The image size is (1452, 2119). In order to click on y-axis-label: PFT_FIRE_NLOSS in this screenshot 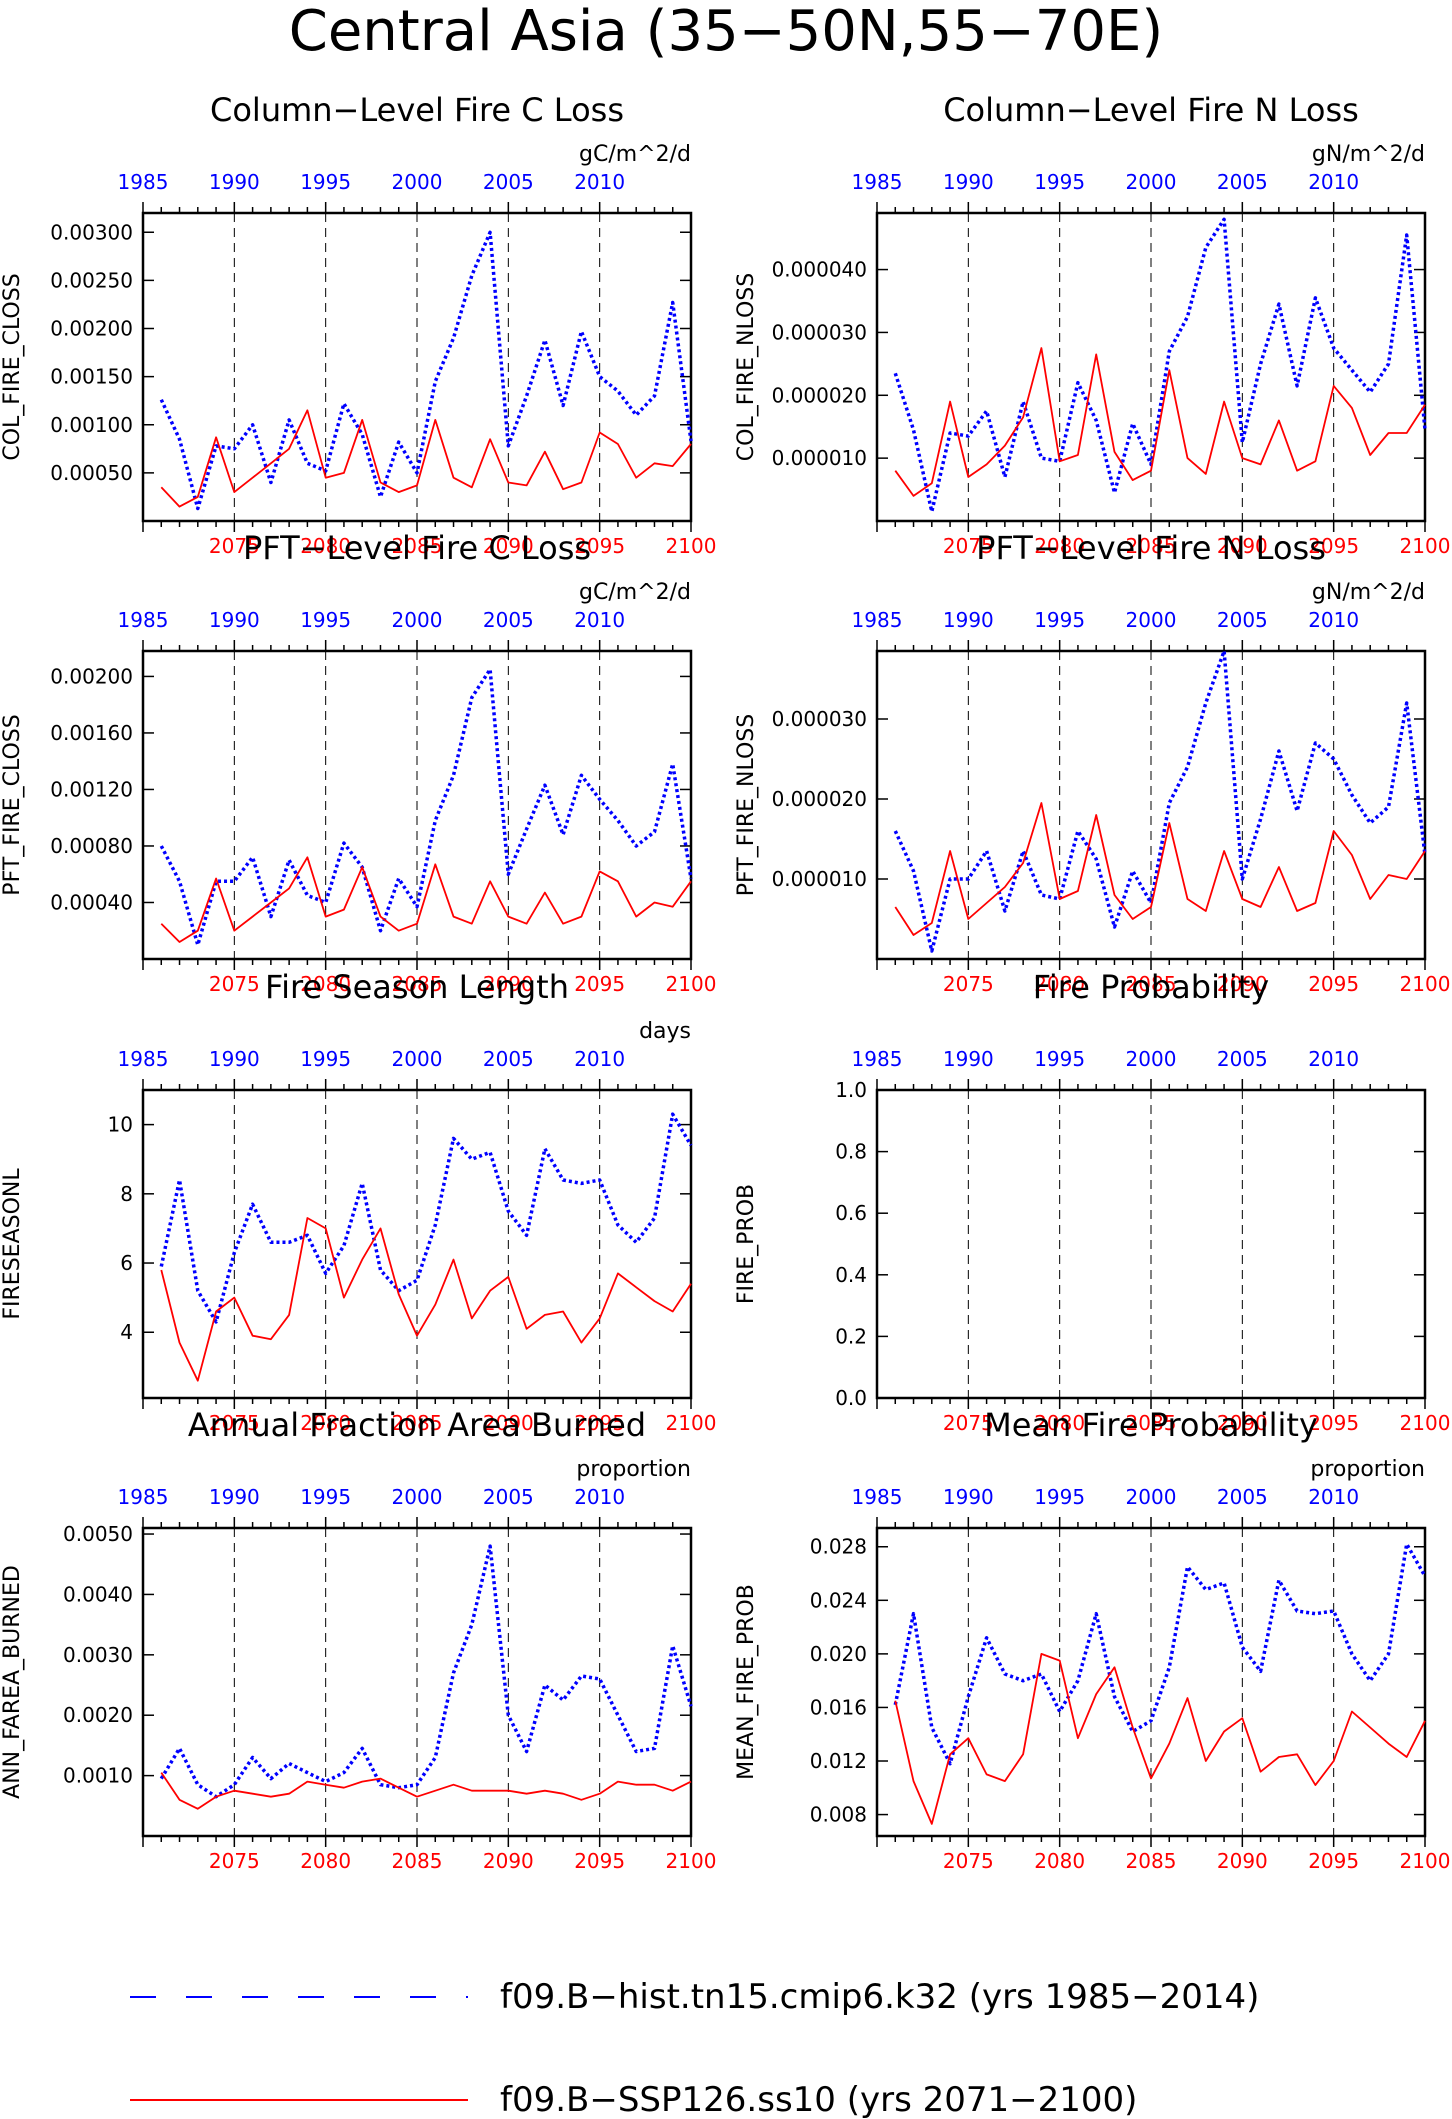, I will do `click(746, 805)`.